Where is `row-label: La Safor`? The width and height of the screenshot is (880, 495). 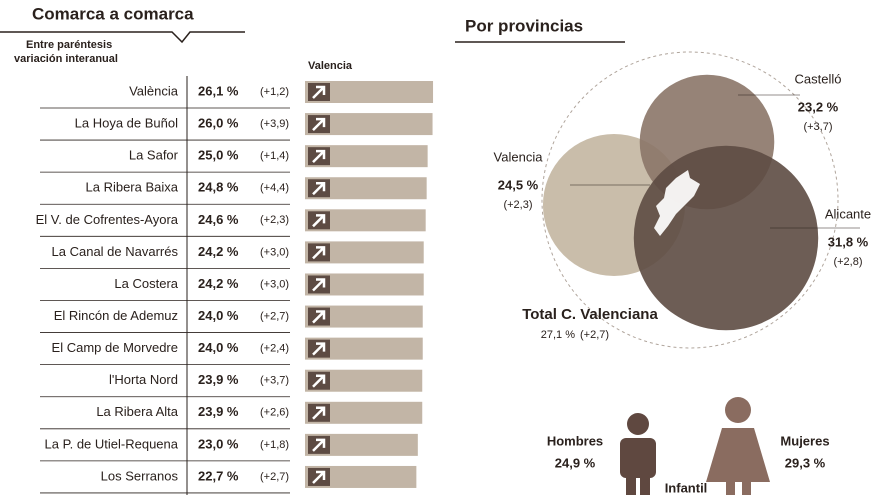 row-label: La Safor is located at coordinates (154, 155).